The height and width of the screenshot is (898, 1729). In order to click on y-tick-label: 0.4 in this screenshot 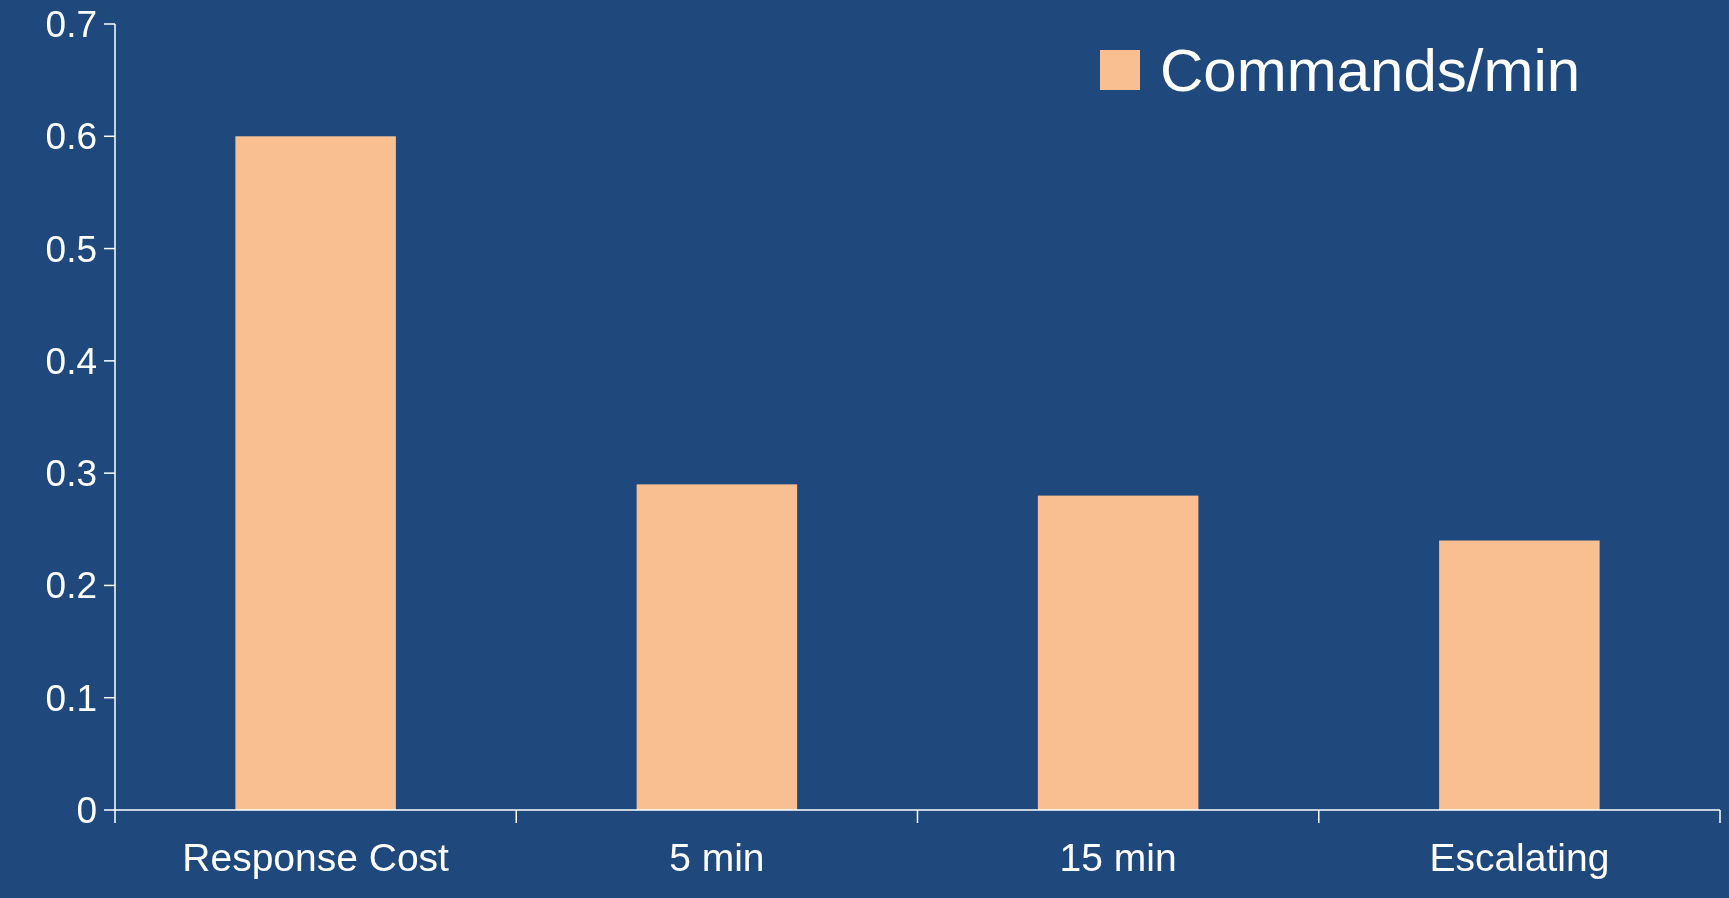, I will do `click(71, 361)`.